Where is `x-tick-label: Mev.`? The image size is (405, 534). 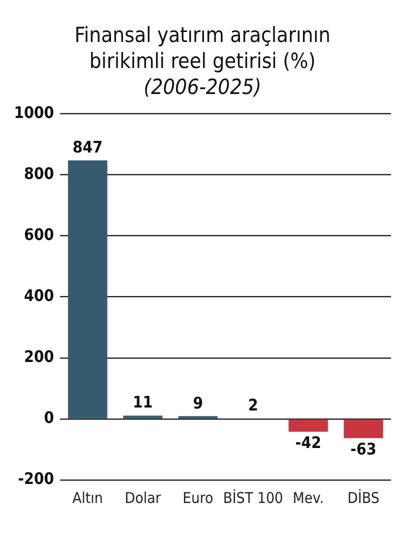
x-tick-label: Mev. is located at coordinates (308, 497).